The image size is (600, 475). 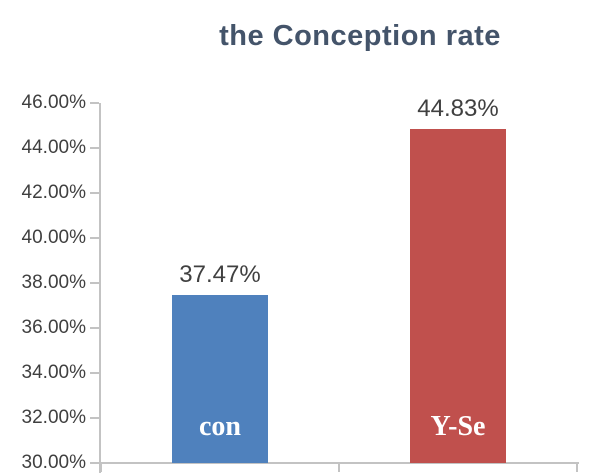 What do you see at coordinates (53, 237) in the screenshot?
I see `y-axis-tick-label: 40.00%` at bounding box center [53, 237].